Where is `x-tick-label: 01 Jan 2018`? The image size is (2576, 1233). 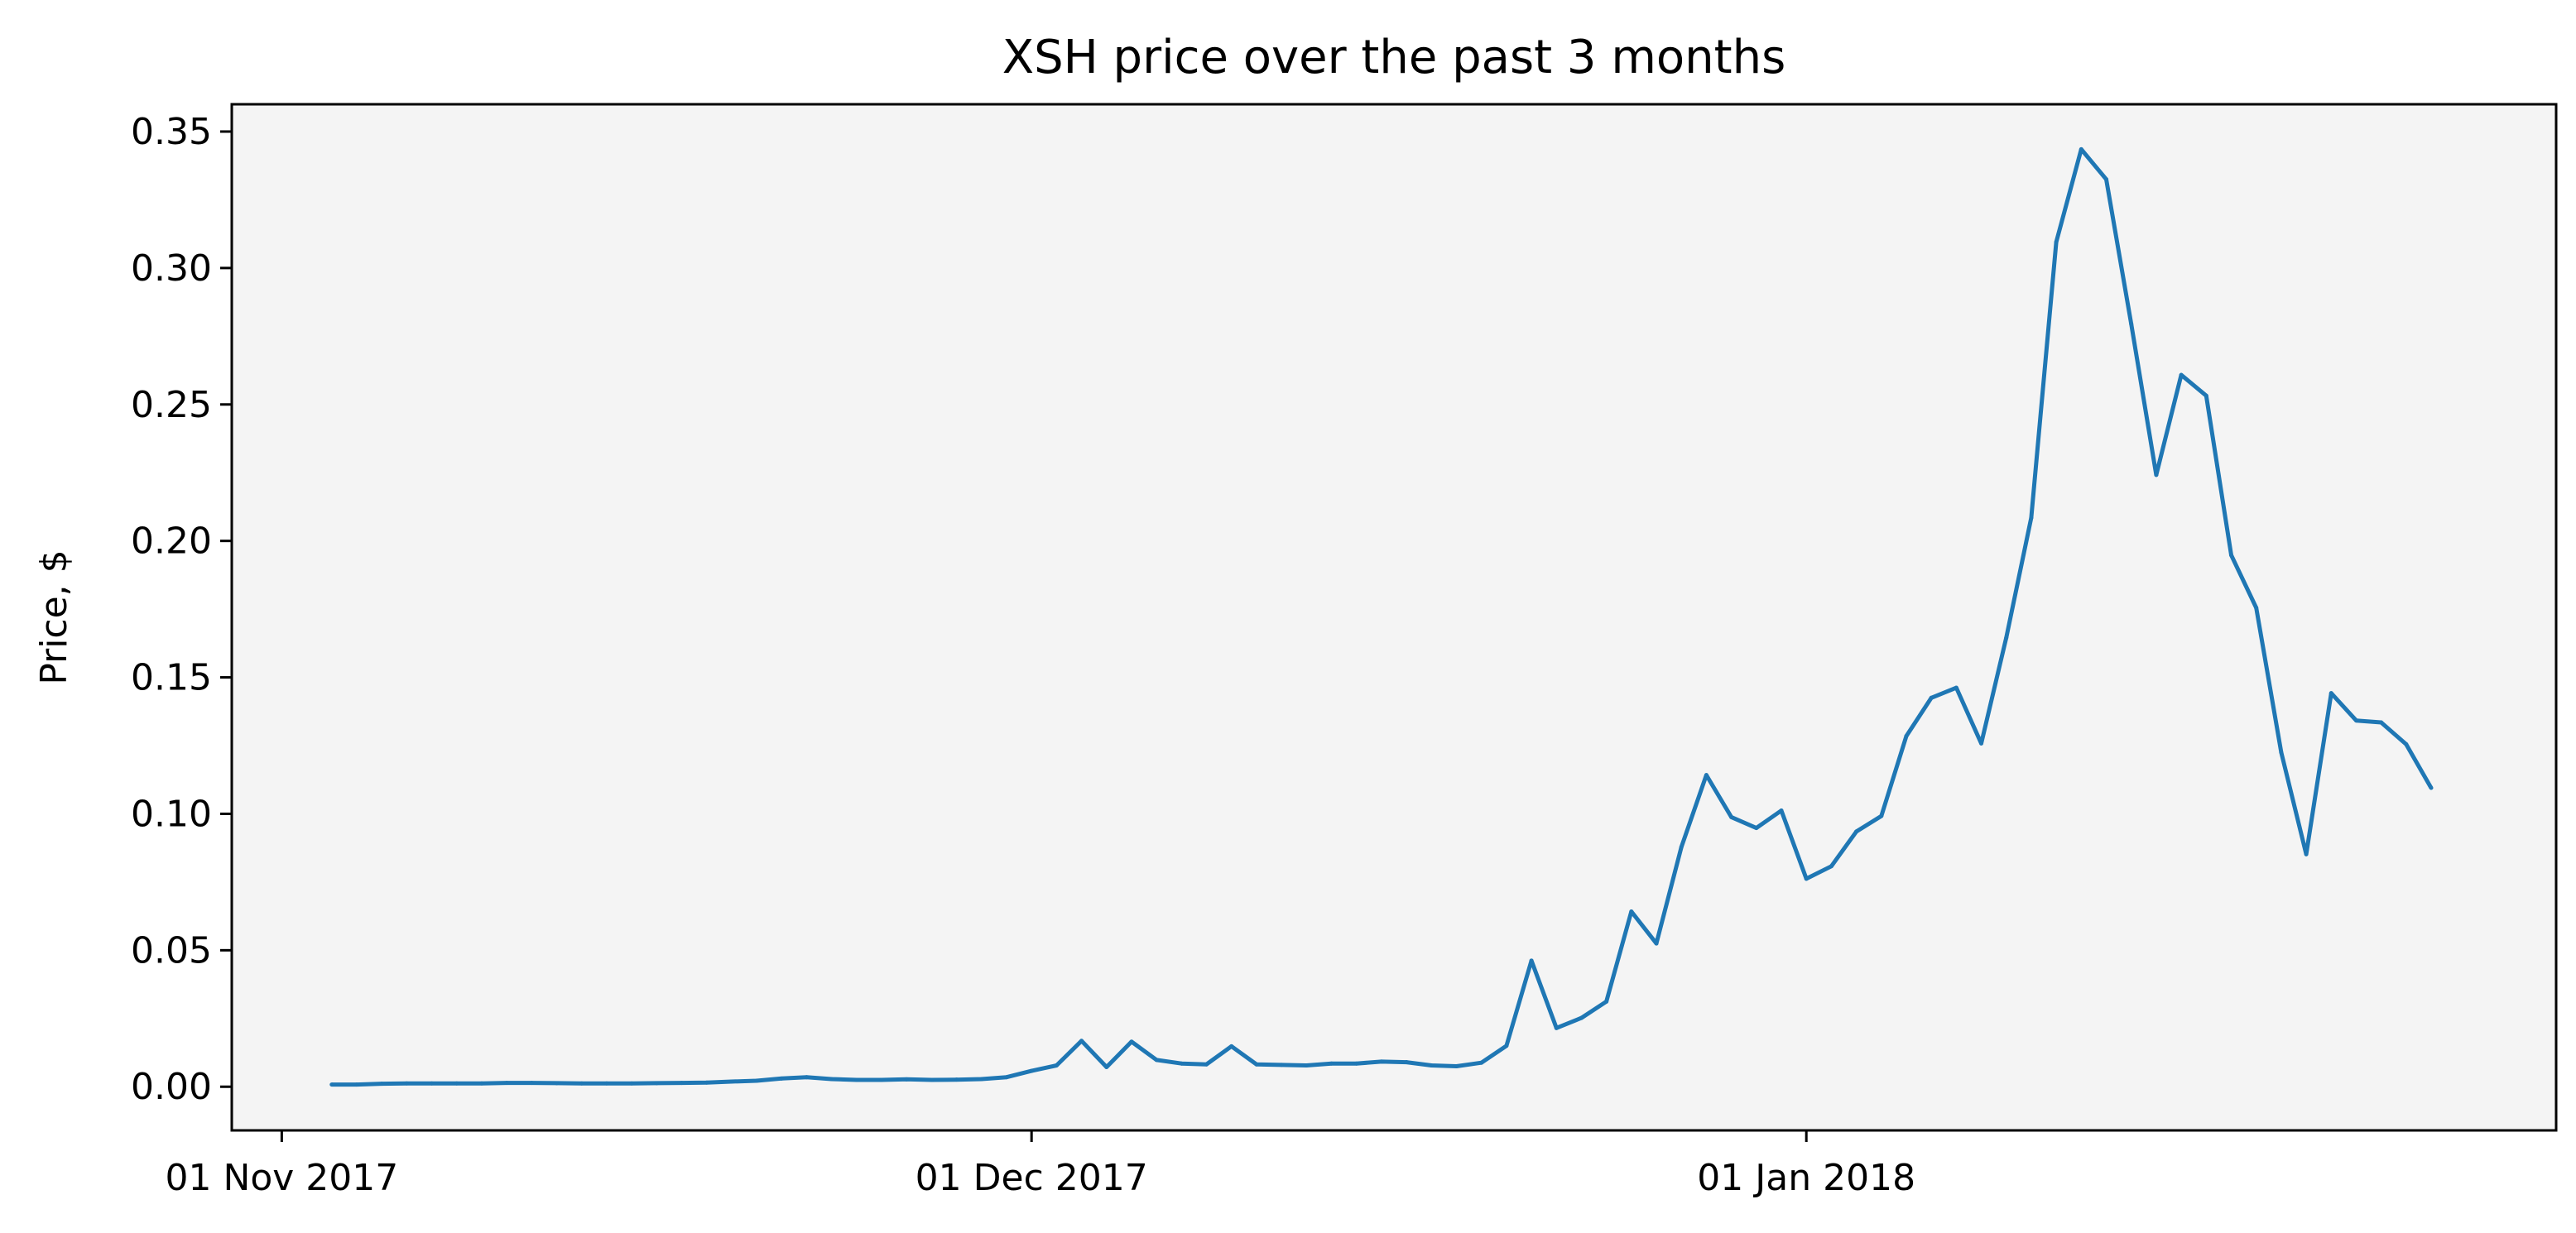 x-tick-label: 01 Jan 2018 is located at coordinates (1806, 1178).